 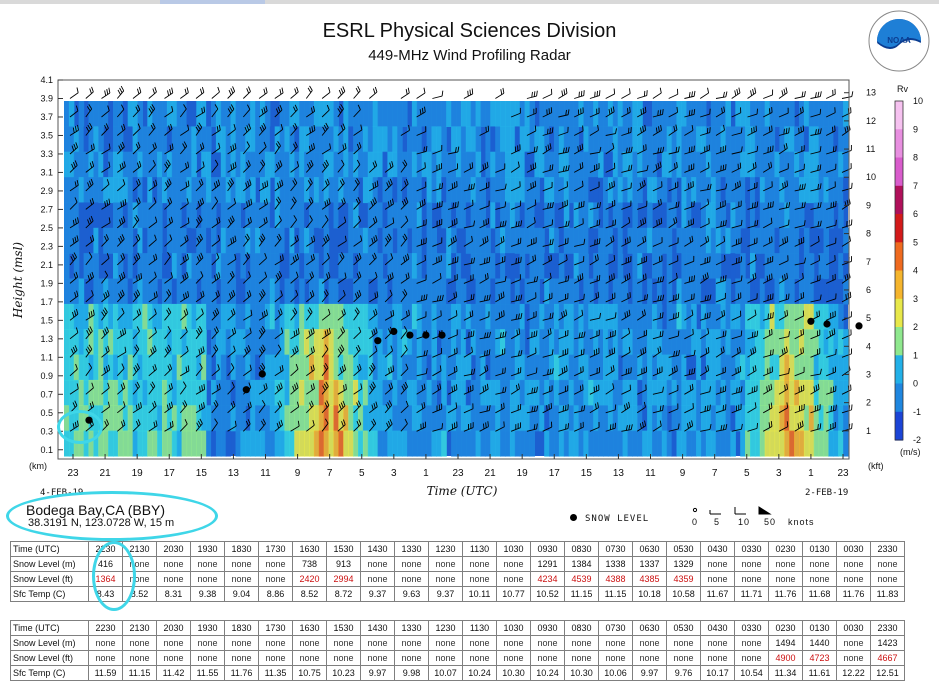 I want to click on table-cell: 1030, so click(x=513, y=549).